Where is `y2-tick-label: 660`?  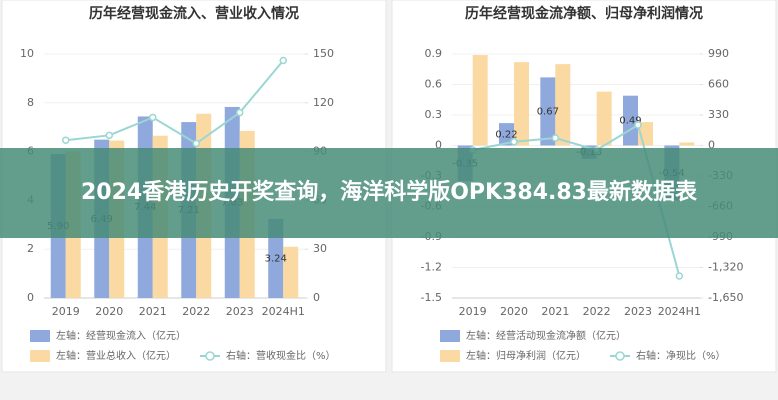 y2-tick-label: 660 is located at coordinates (718, 84).